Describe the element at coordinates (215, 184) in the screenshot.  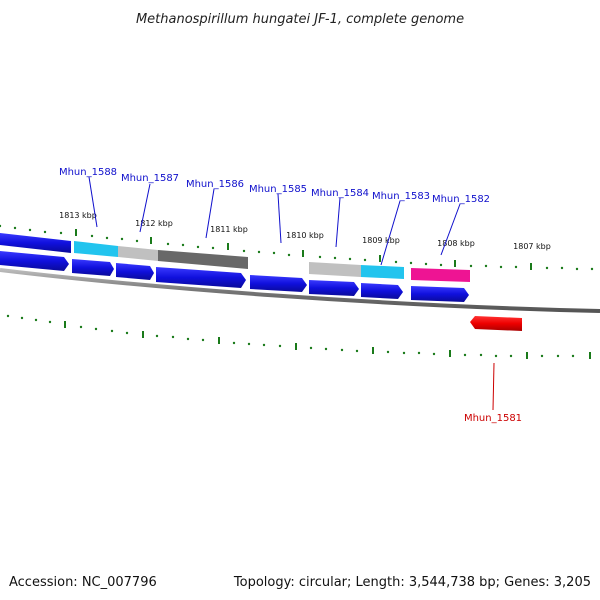
I see `gene-label-mhun-1586: Mhun_1586` at that location.